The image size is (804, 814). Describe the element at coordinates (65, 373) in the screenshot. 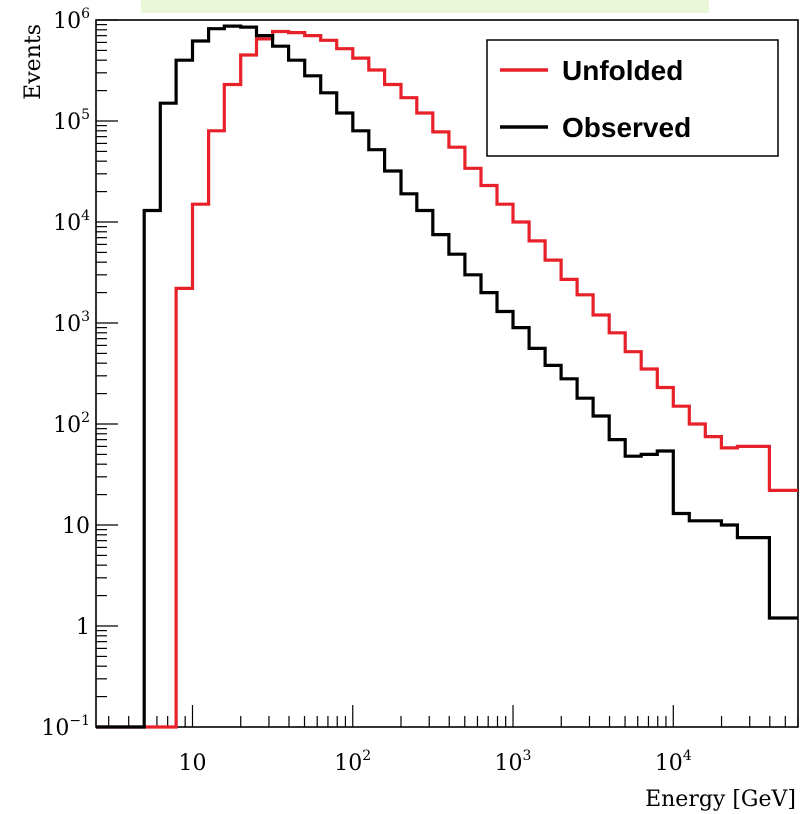

I see `y-tick-labels: 10⁻¹ 1 10 10² 10³ 10⁴ 10⁵ 10⁶` at that location.